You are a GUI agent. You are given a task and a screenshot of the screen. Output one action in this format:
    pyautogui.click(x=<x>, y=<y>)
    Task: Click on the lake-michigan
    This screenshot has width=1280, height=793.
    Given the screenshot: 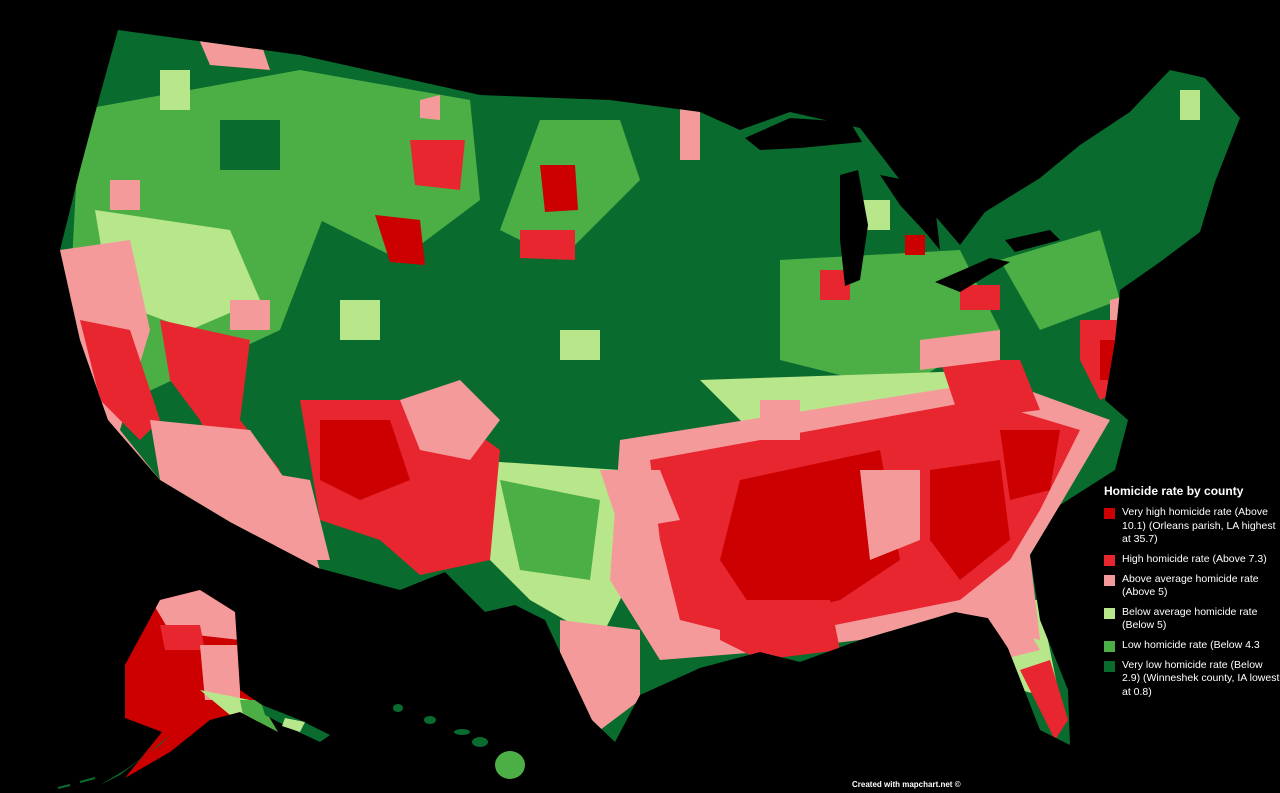 What is the action you would take?
    pyautogui.click(x=854, y=228)
    